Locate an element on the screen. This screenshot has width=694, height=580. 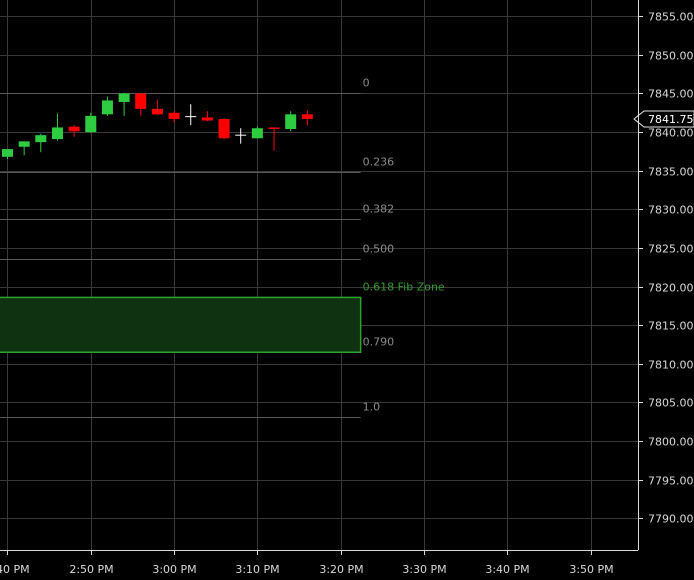
fib-zone: 0.618 Fib Zone is located at coordinates (222, 316).